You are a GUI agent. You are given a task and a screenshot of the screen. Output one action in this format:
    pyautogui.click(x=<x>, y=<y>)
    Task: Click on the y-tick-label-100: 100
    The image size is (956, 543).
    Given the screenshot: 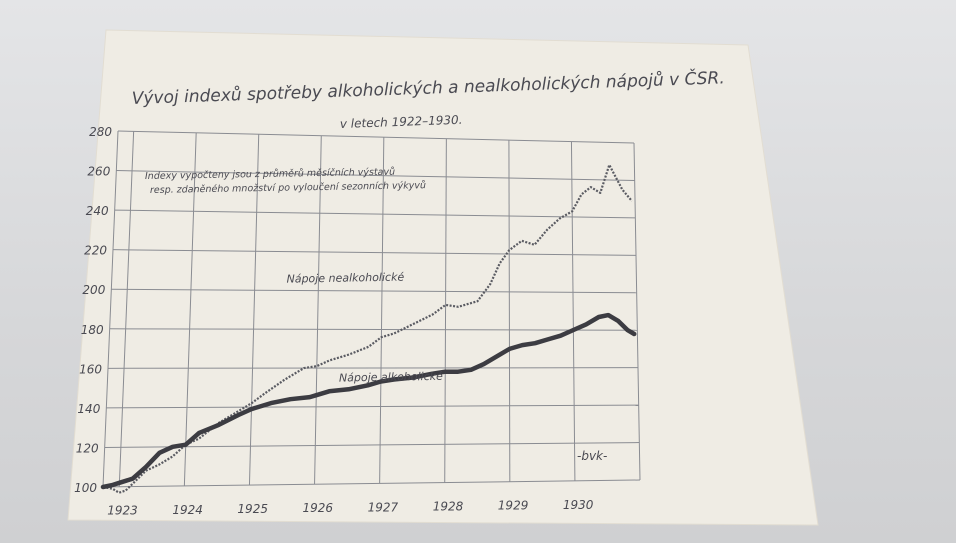 What is the action you would take?
    pyautogui.click(x=85, y=488)
    